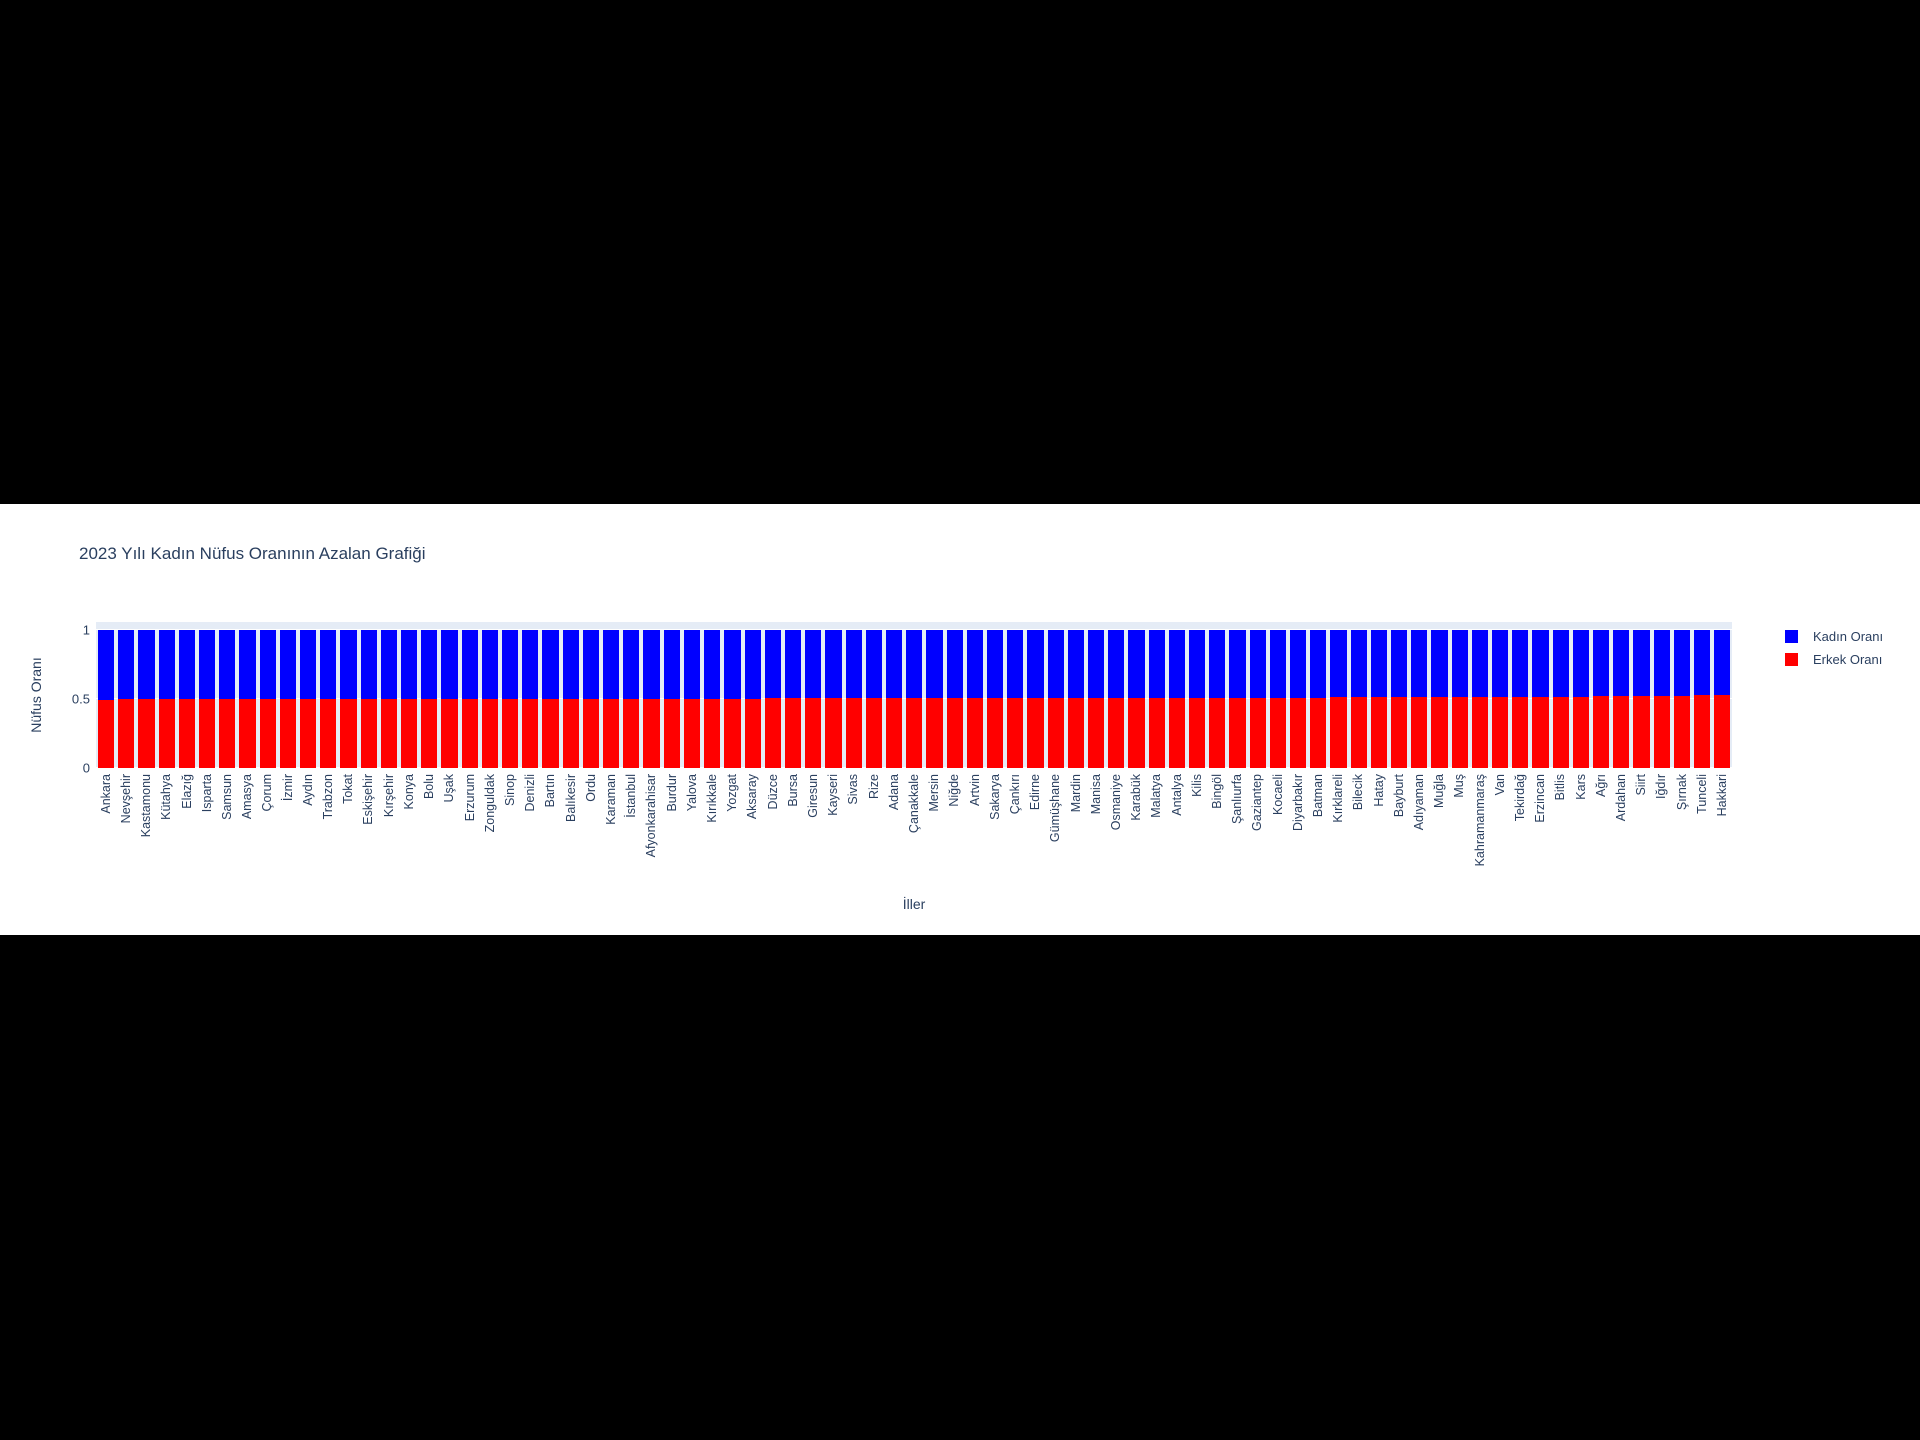  I want to click on legend-item-1: Erkek Oranı, so click(1834, 659).